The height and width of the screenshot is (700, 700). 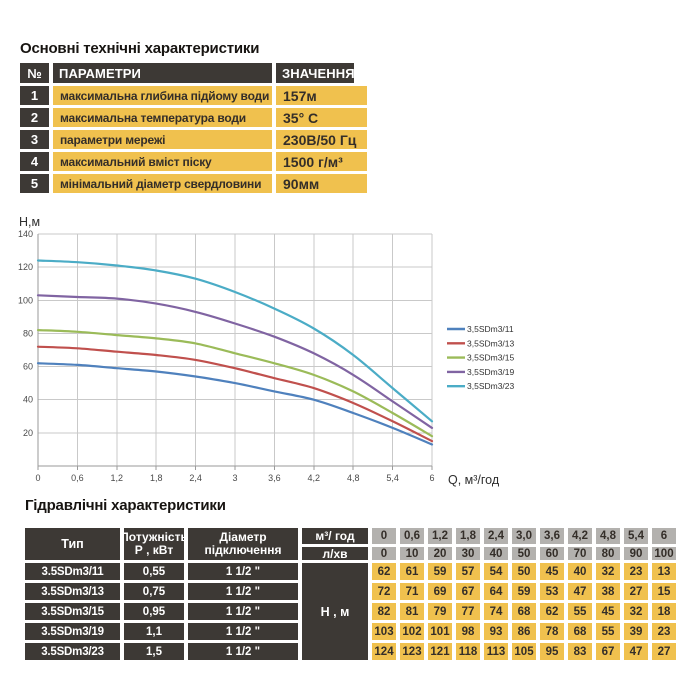 I want to click on legend-label: 3,5SDm3/23, so click(x=491, y=386).